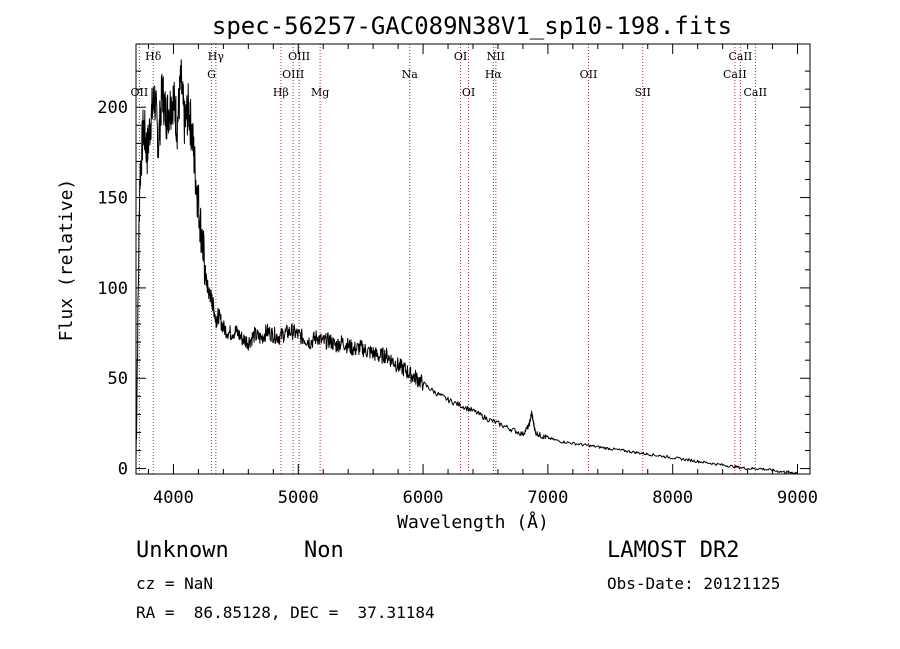  What do you see at coordinates (673, 550) in the screenshot?
I see `survey-name: LAMOST DR2` at bounding box center [673, 550].